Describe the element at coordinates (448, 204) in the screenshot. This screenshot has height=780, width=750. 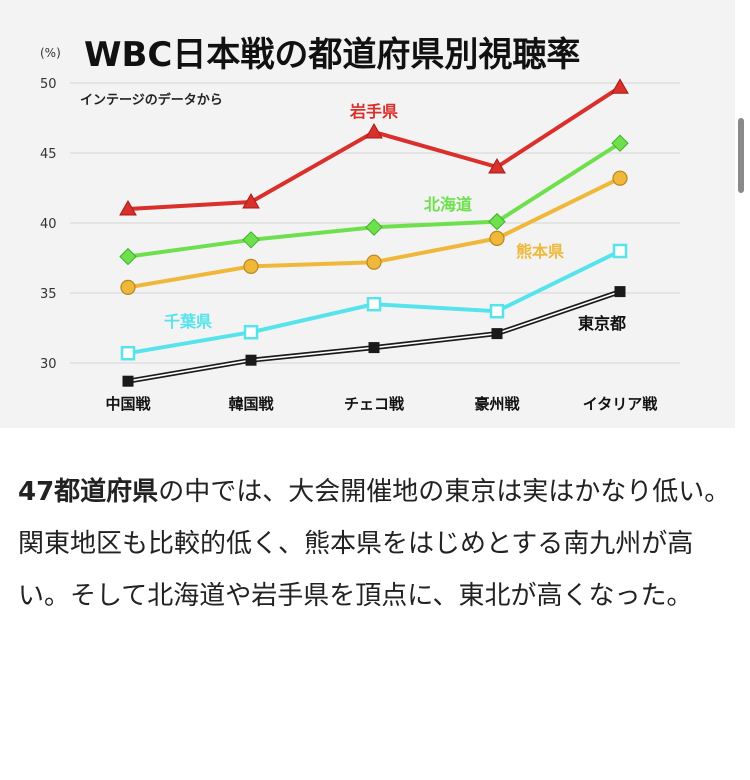
I see `series-label: 北海道` at that location.